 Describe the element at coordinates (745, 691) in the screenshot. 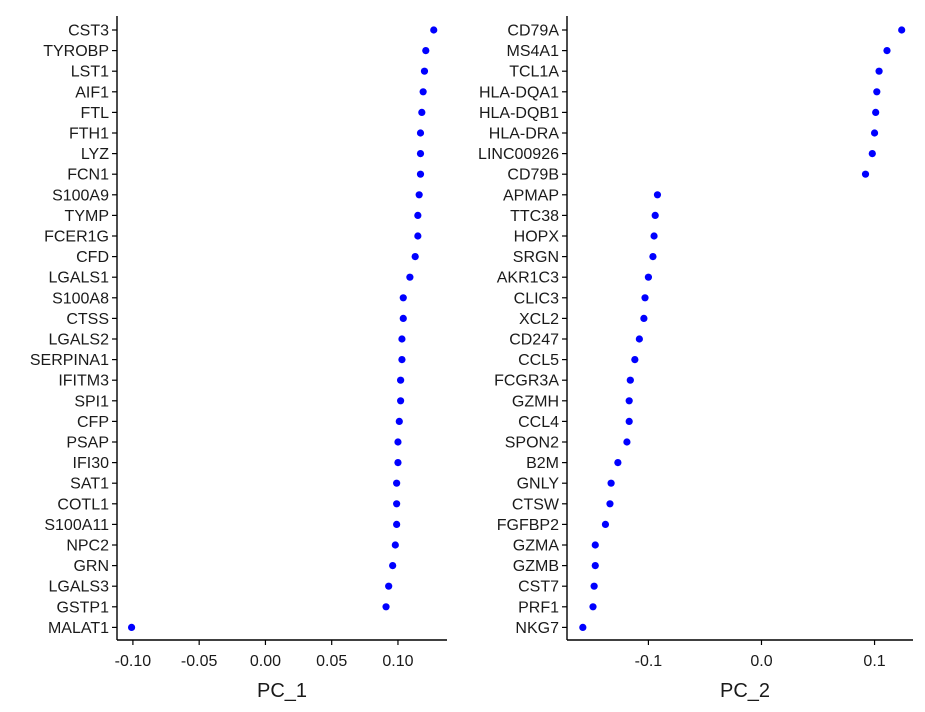

I see `x-axis-title: PC_2` at that location.